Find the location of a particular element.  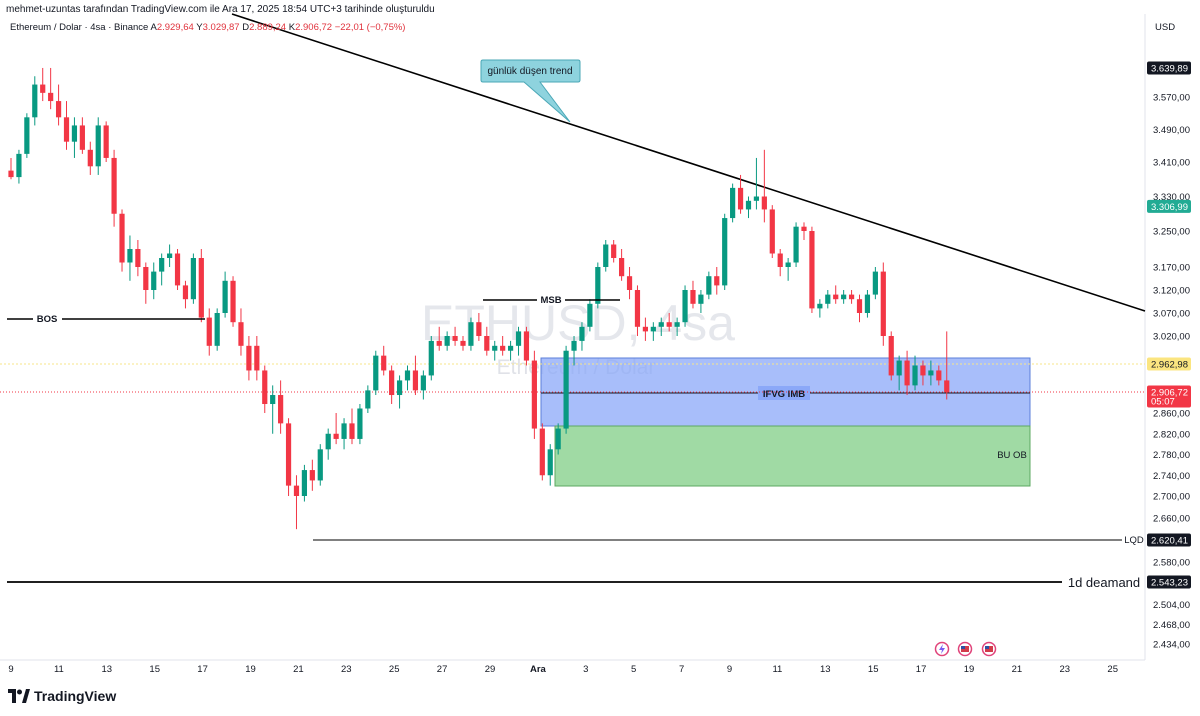

bu-ob-zone is located at coordinates (792, 456).